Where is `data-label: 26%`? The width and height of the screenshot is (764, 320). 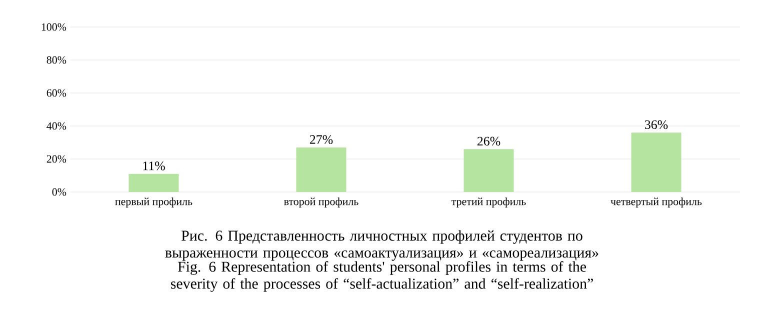 data-label: 26% is located at coordinates (488, 141).